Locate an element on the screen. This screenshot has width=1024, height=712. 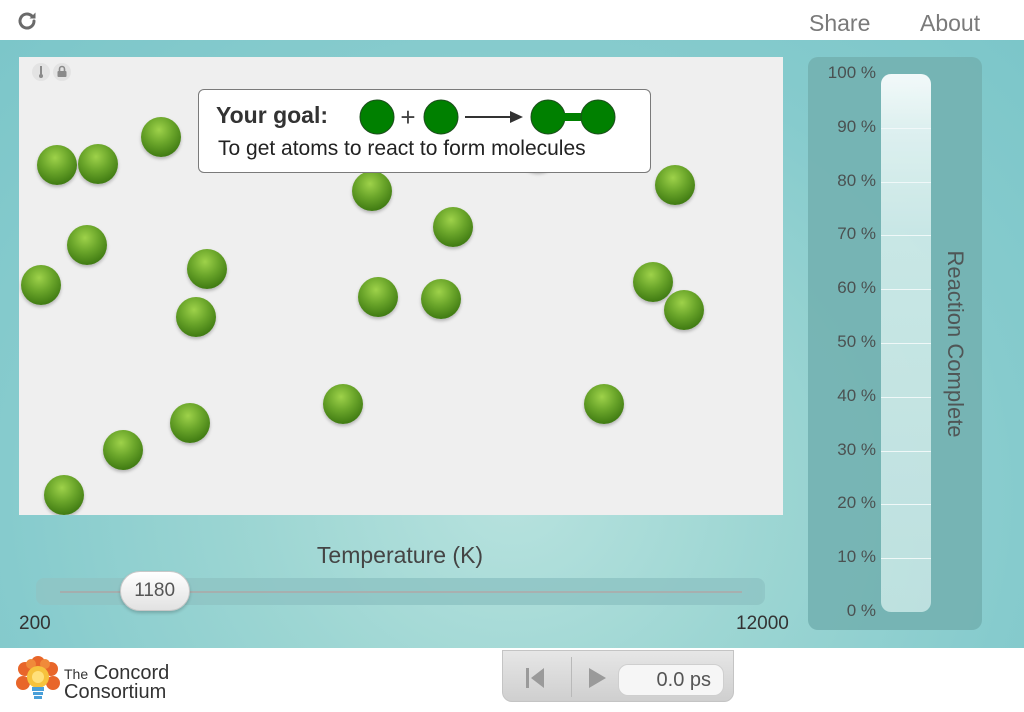
reaction-bar-tick-label: 30 % is located at coordinates (856, 449).